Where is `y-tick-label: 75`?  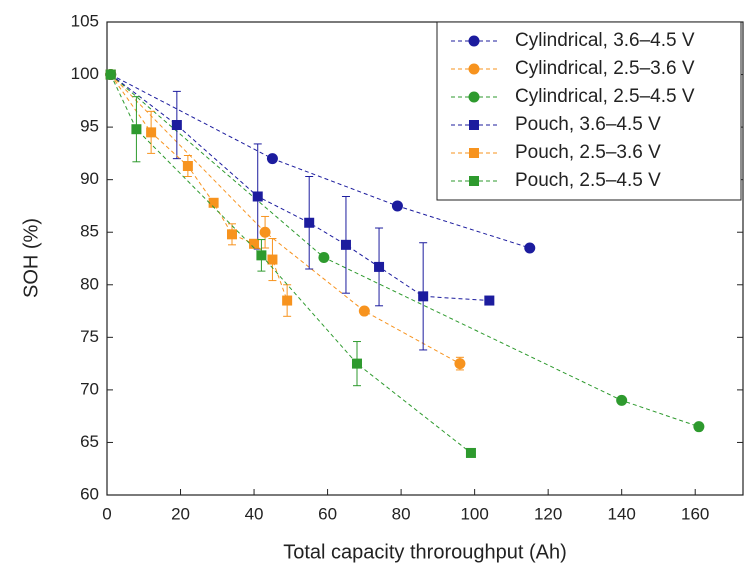 y-tick-label: 75 is located at coordinates (89, 336).